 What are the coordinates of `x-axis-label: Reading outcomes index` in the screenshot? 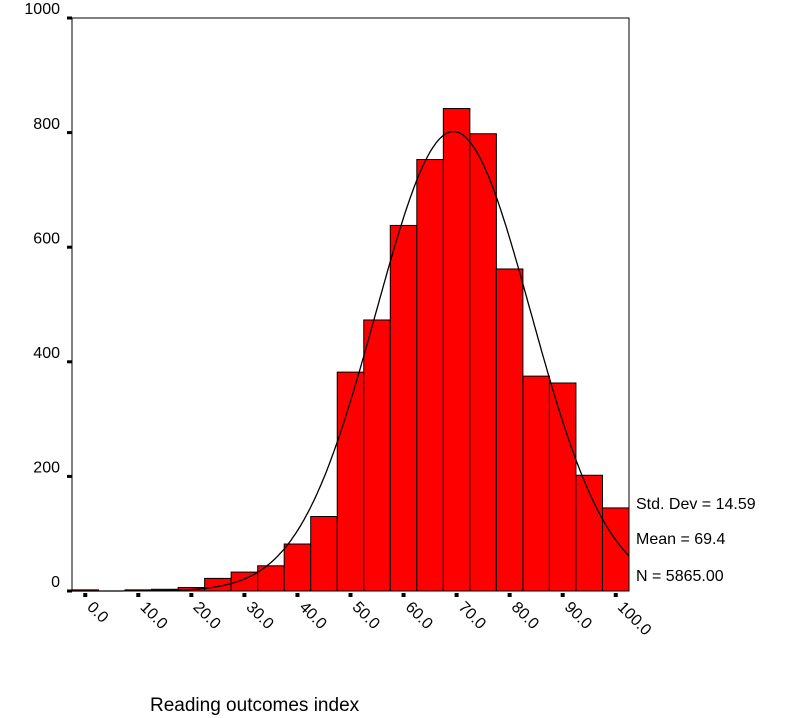 It's located at (255, 705).